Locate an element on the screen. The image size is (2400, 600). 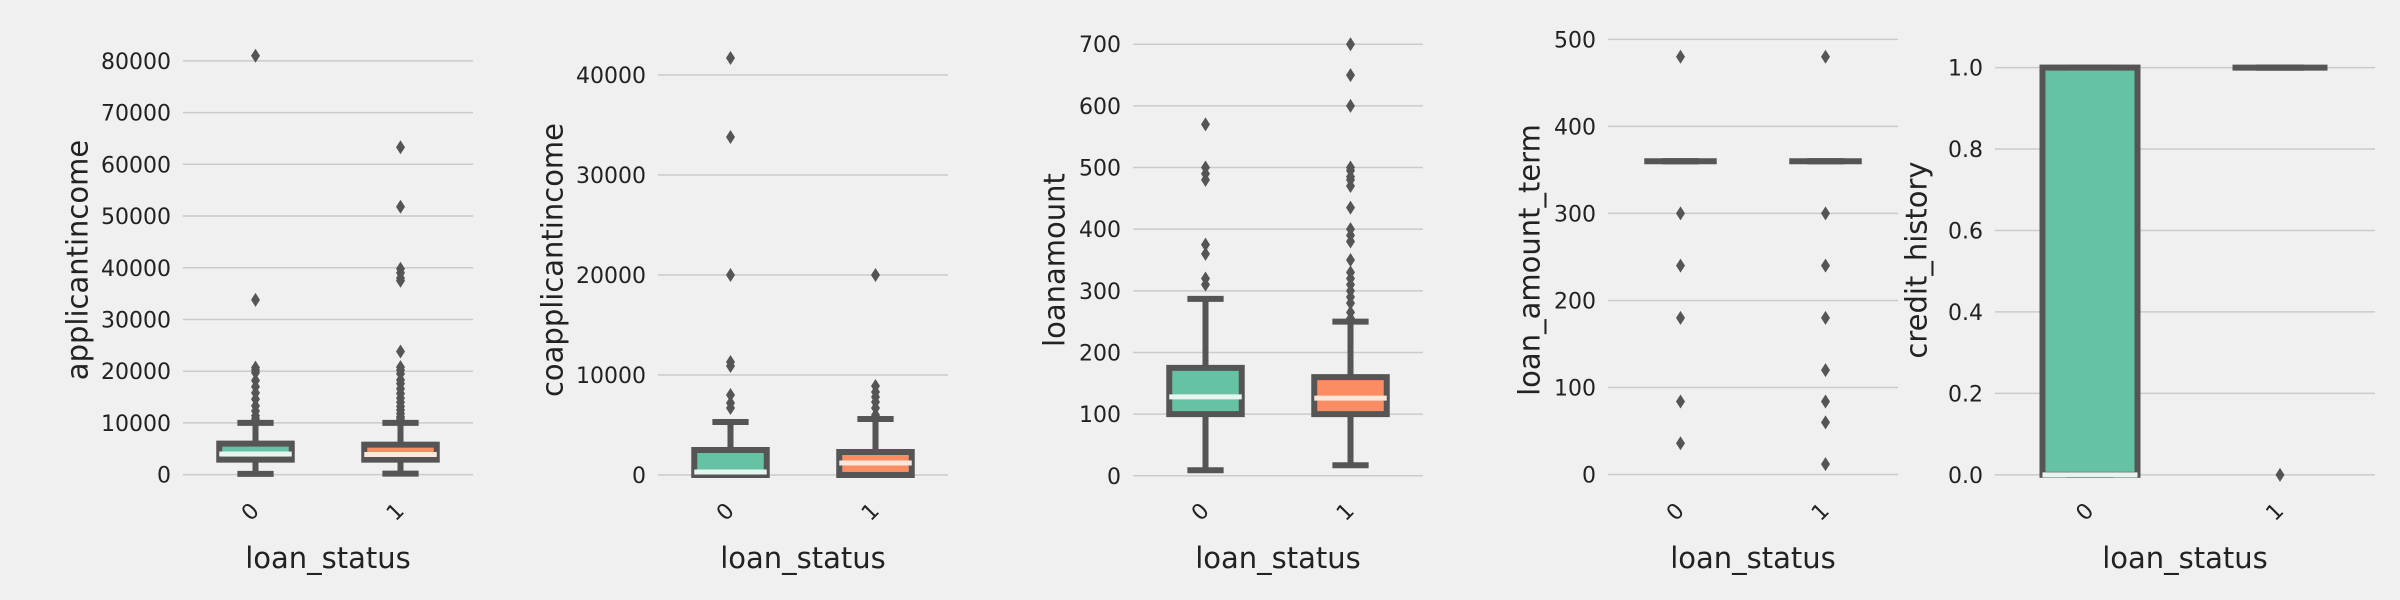
y-axis-label: loan_amount_term is located at coordinates (1530, 260).